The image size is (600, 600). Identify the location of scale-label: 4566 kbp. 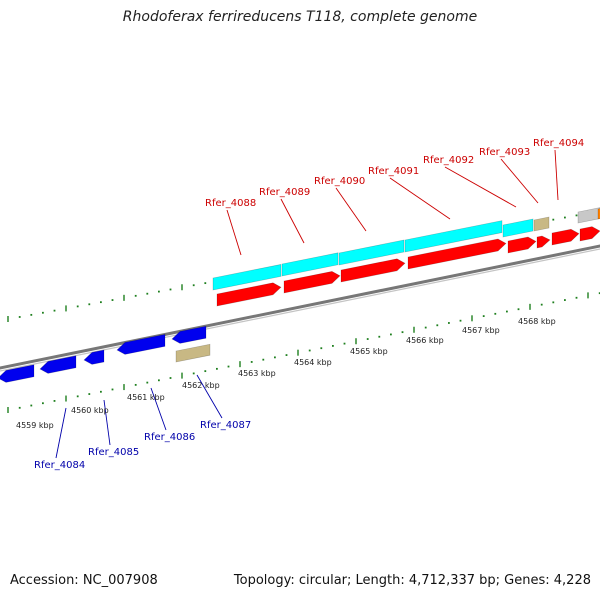
(425, 340).